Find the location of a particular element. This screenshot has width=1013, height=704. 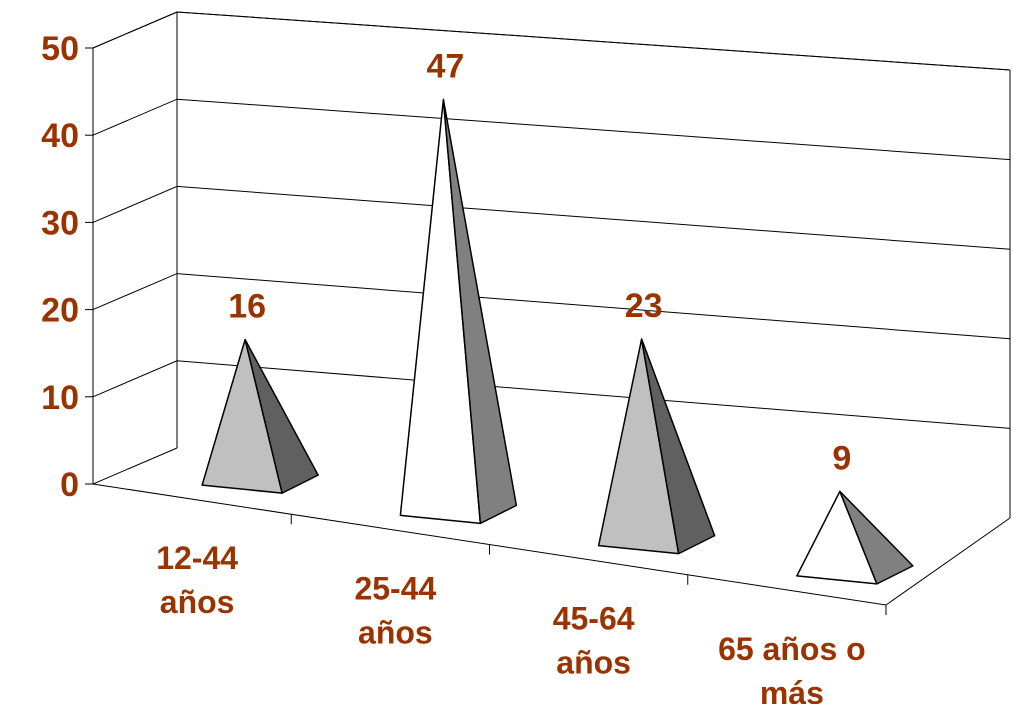

category-label-line: 45-64 is located at coordinates (594, 619).